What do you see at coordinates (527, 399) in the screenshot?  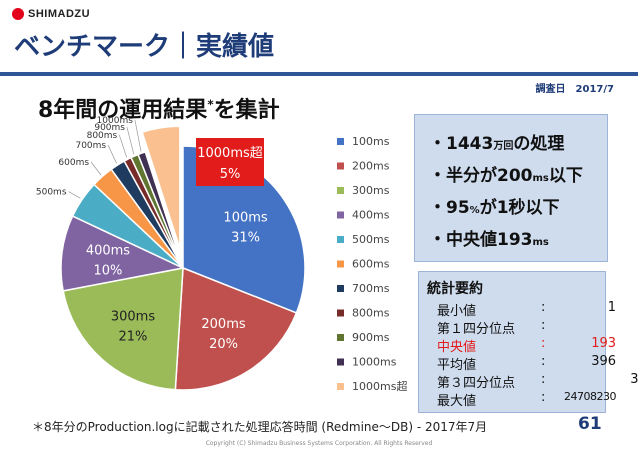 I see `stat-row: 最大値: 24708230` at bounding box center [527, 399].